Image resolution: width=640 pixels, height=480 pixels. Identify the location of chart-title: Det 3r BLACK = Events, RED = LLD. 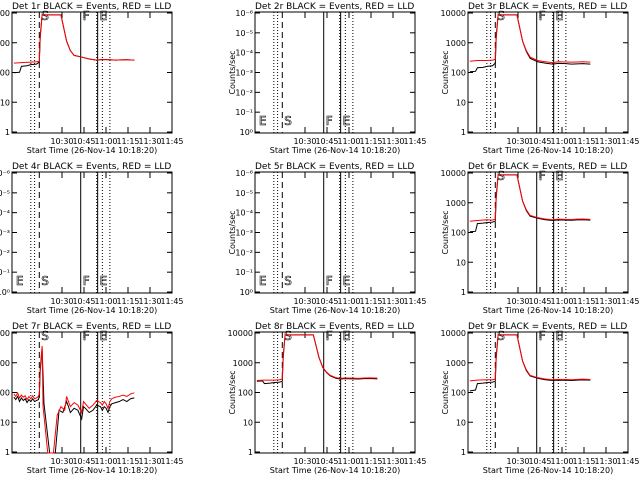
(547, 7).